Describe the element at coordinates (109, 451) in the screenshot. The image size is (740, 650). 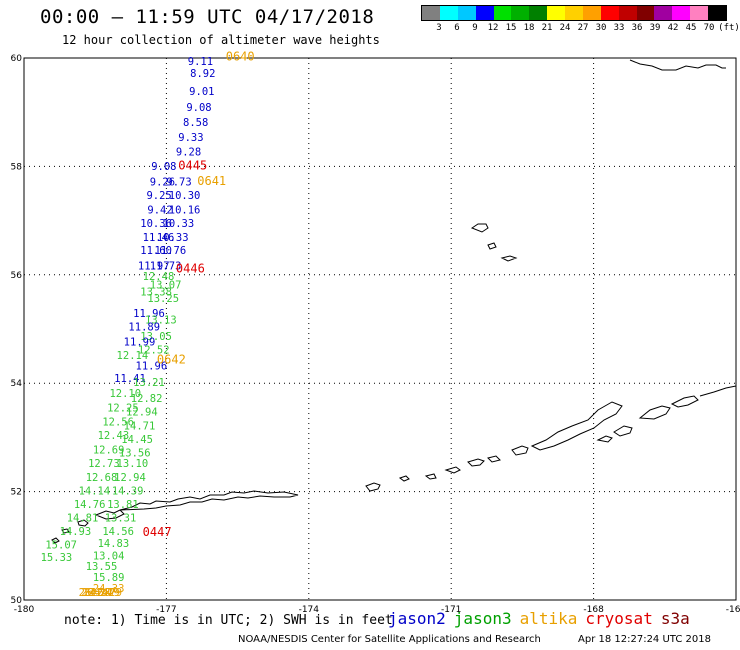
I see `wave-height-value: 12.69` at that location.